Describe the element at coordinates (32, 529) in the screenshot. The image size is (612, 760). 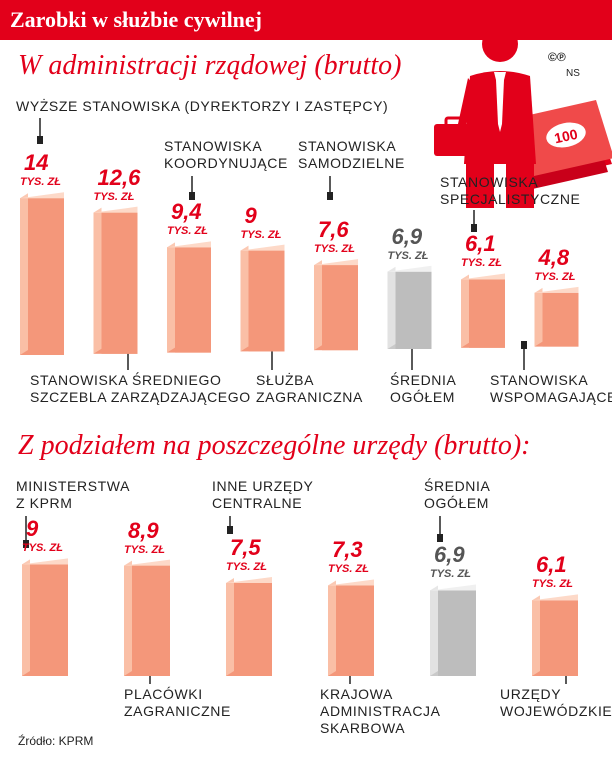
I see `chart2-value-label: 9` at that location.